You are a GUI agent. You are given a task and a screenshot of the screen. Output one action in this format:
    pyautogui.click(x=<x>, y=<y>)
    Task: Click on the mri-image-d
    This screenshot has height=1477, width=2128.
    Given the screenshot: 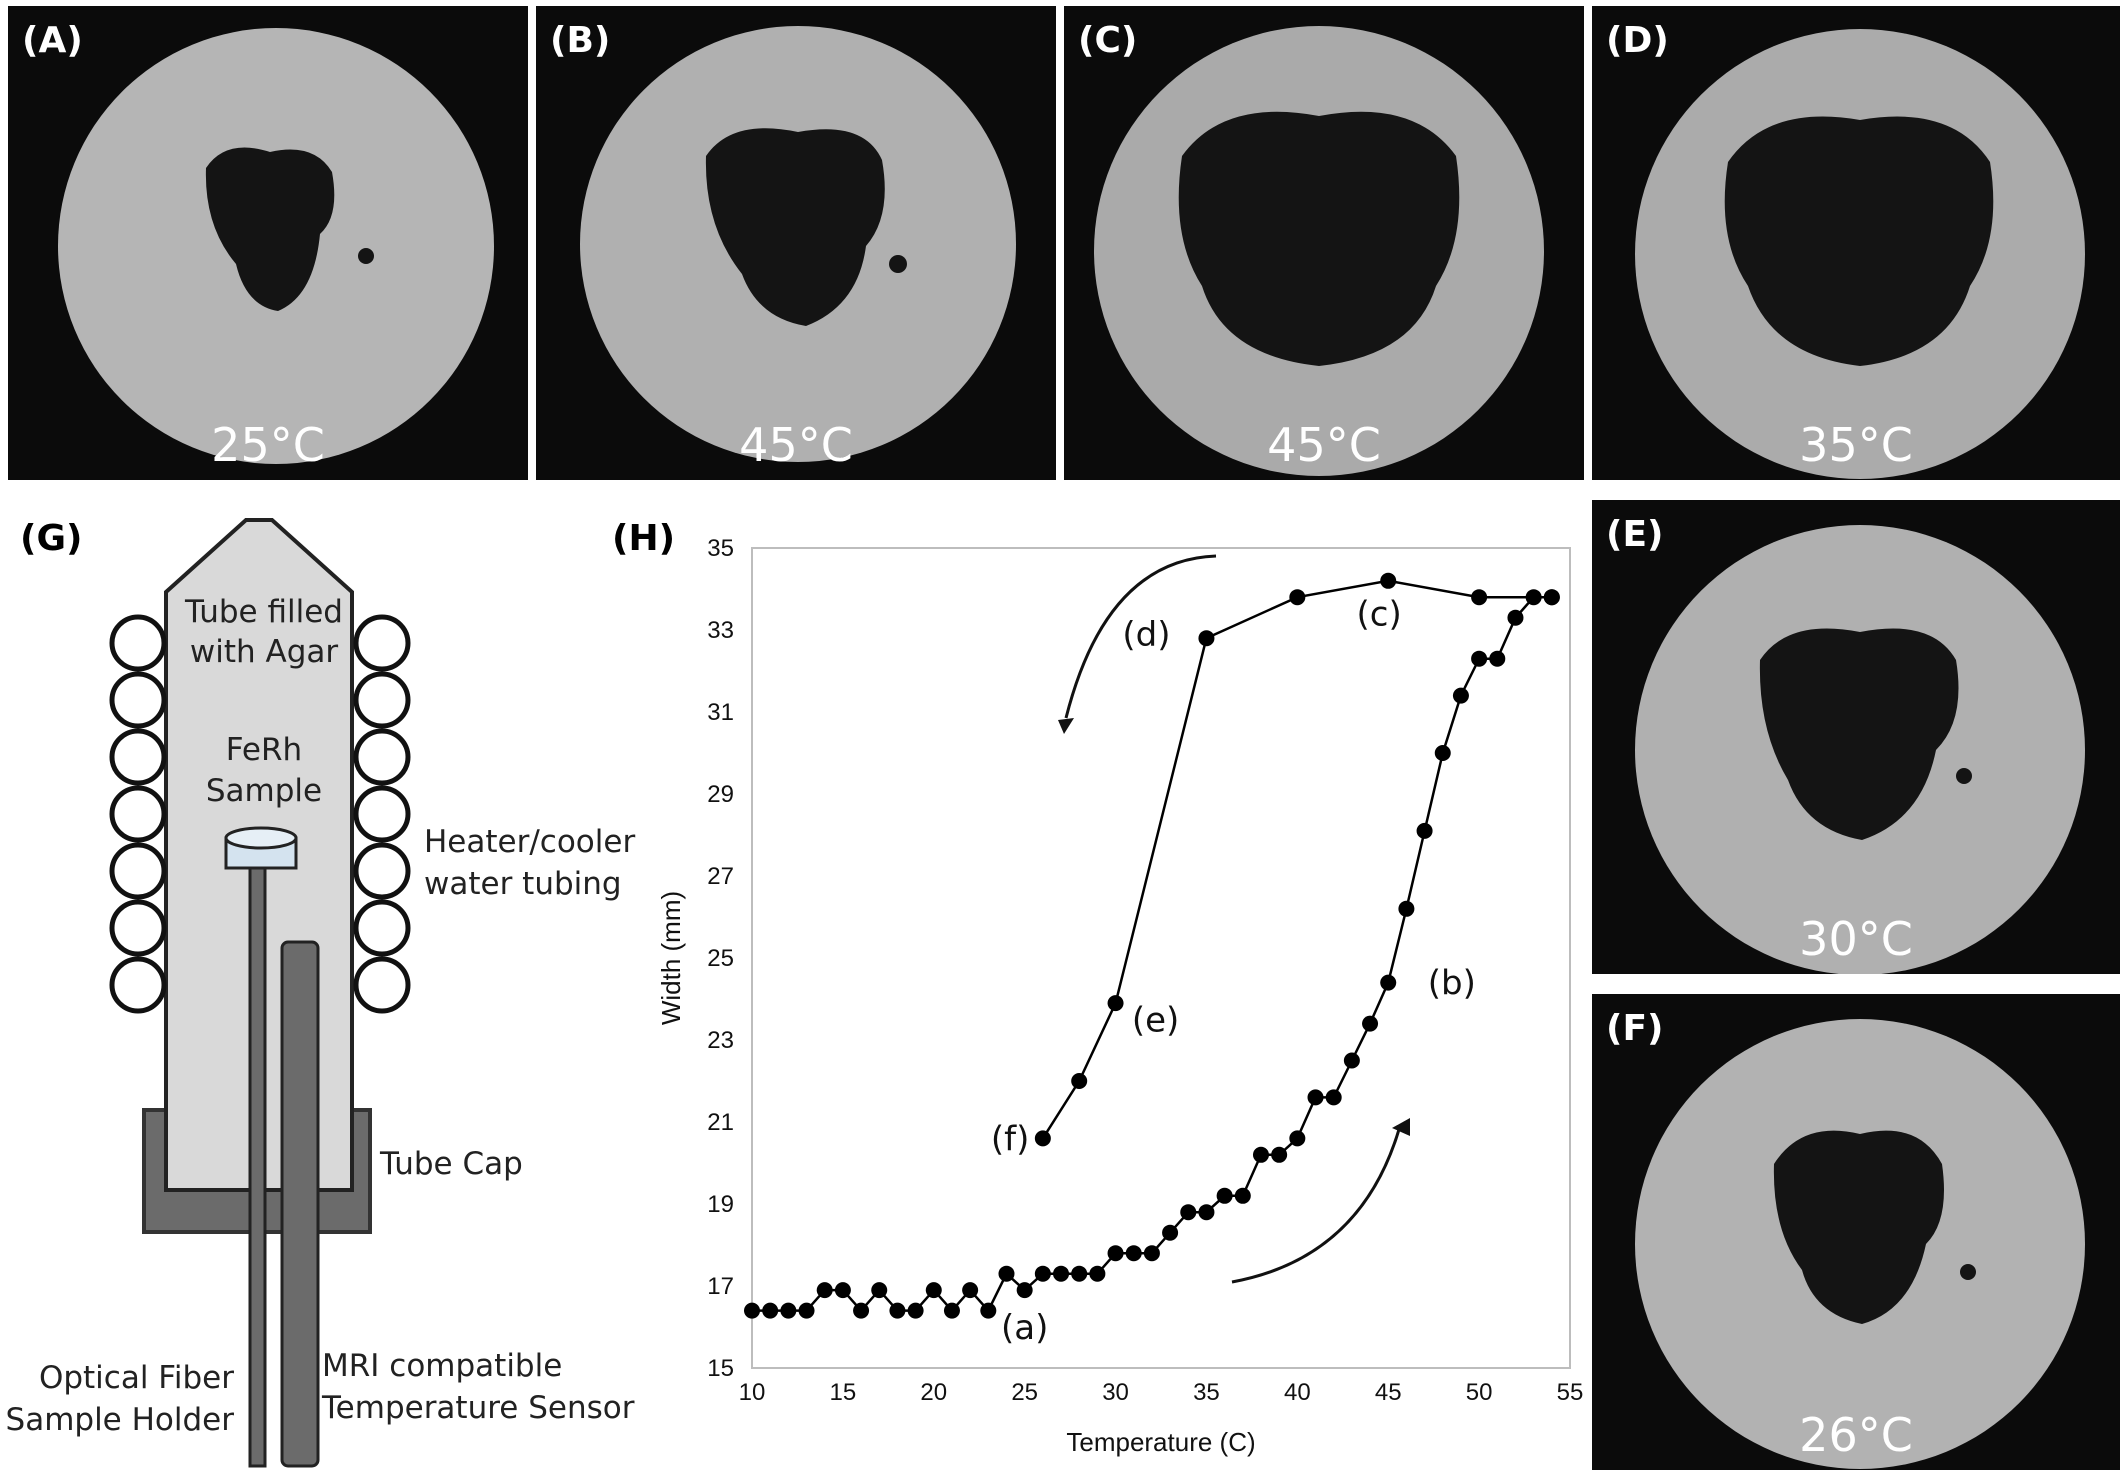 What is the action you would take?
    pyautogui.click(x=1860, y=254)
    